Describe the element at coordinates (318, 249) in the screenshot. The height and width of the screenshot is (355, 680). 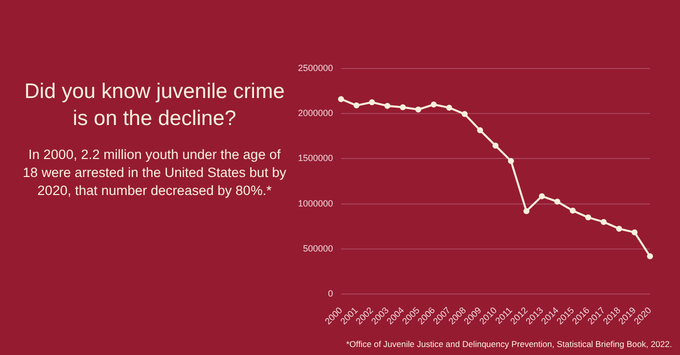
I see `y-tick-label: 500000` at that location.